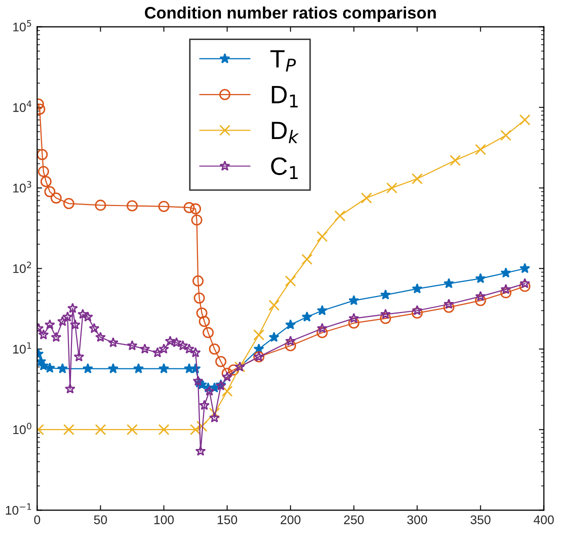 The image size is (563, 537). What do you see at coordinates (354, 519) in the screenshot?
I see `x-tick-label: 250` at bounding box center [354, 519].